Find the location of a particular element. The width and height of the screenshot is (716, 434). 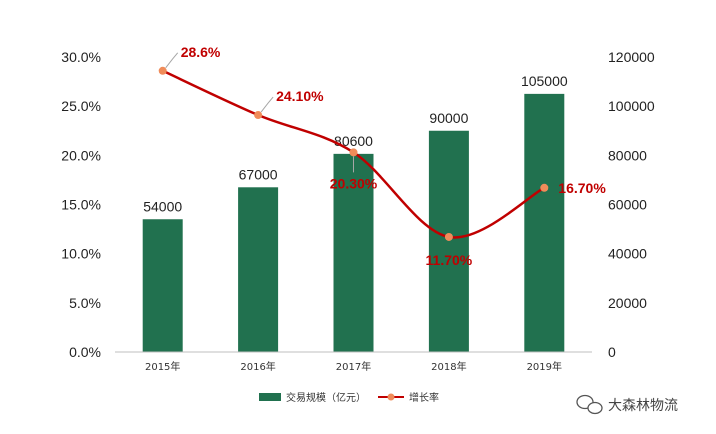

category-label: 2016年 is located at coordinates (257, 366).